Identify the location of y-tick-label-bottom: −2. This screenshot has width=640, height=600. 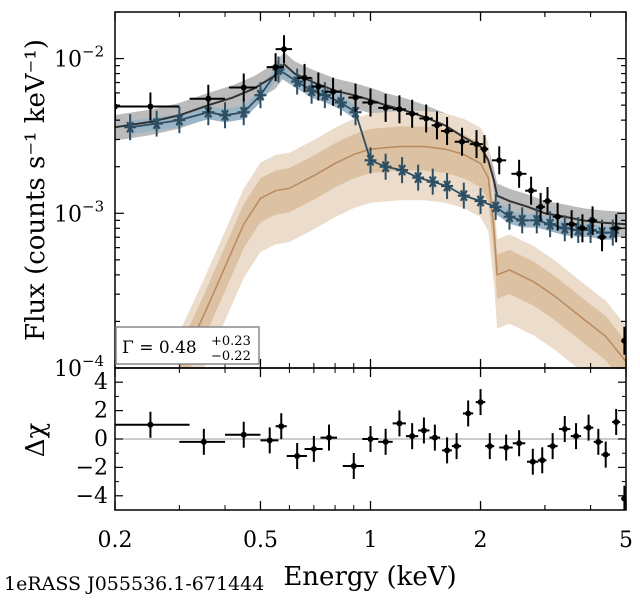
(92, 467).